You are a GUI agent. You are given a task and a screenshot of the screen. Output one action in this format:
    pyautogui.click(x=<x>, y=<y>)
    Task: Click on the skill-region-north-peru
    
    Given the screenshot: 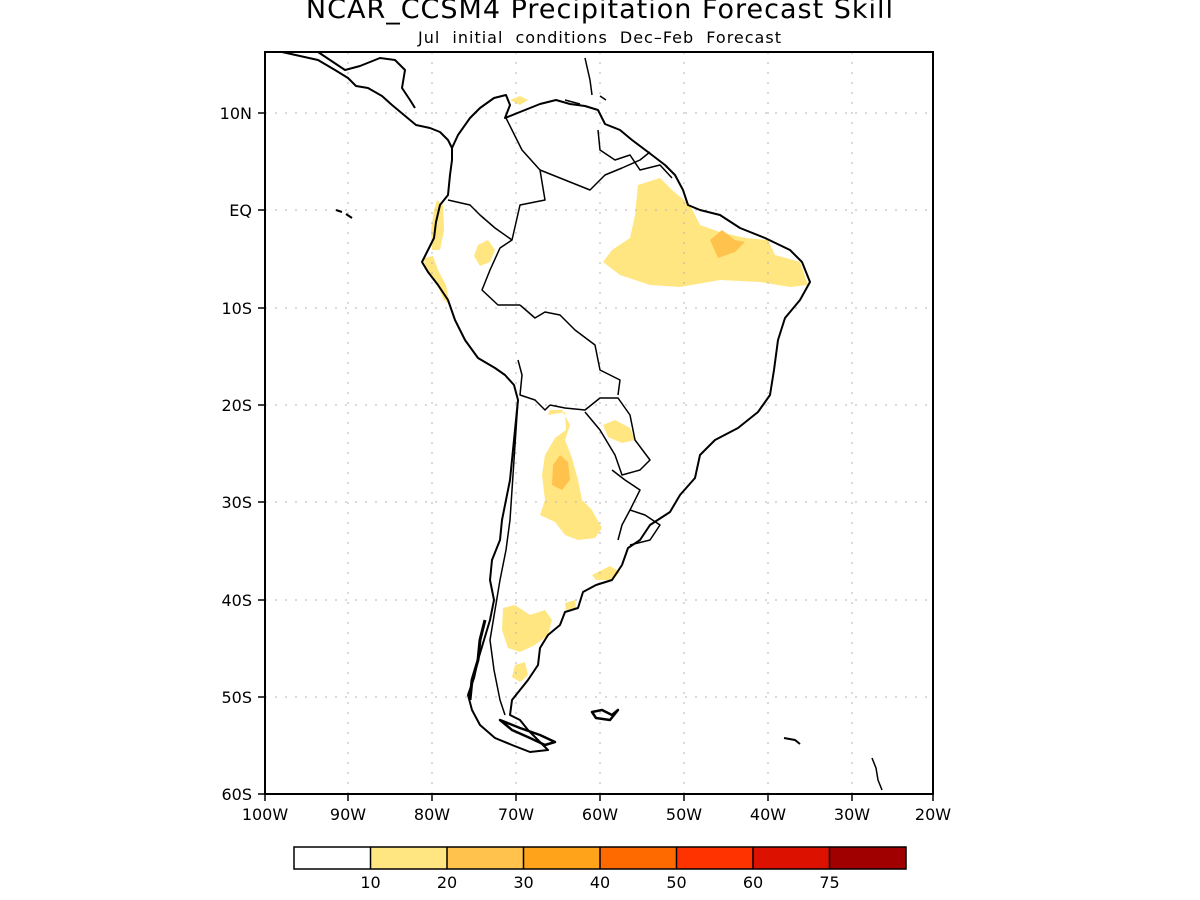 What is the action you would take?
    pyautogui.click(x=484, y=253)
    